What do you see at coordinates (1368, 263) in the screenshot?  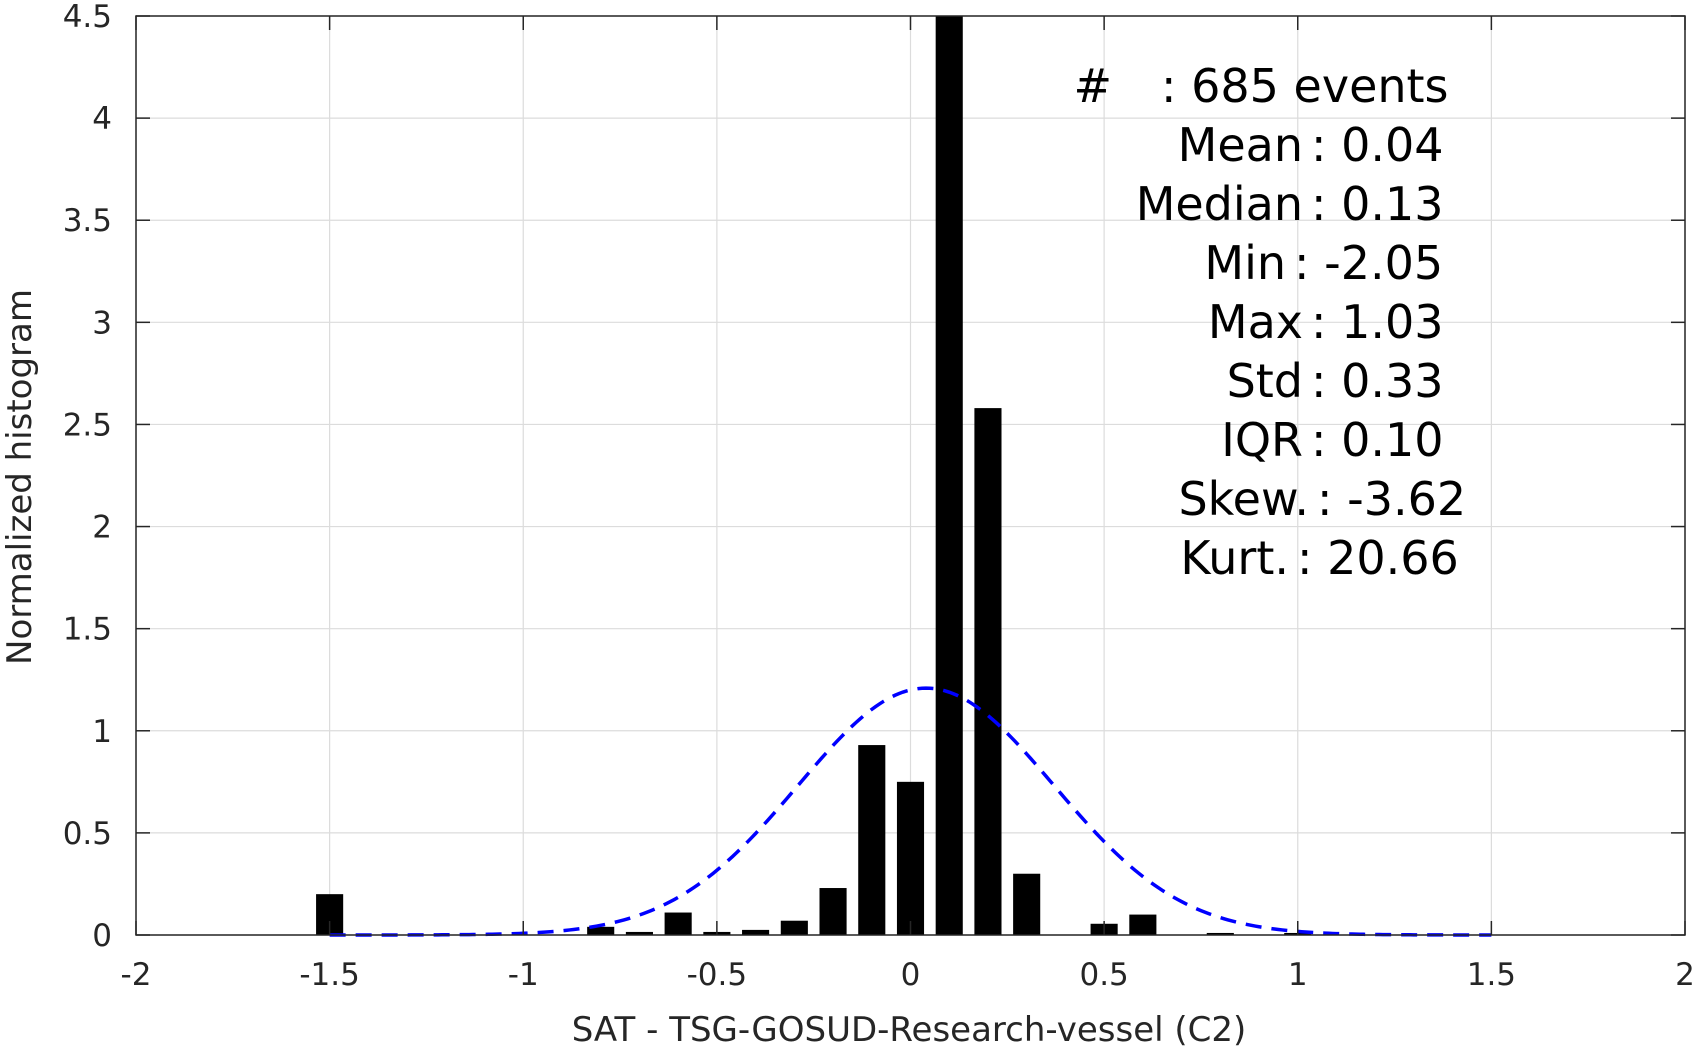 I see `stat-value: : -2.05` at bounding box center [1368, 263].